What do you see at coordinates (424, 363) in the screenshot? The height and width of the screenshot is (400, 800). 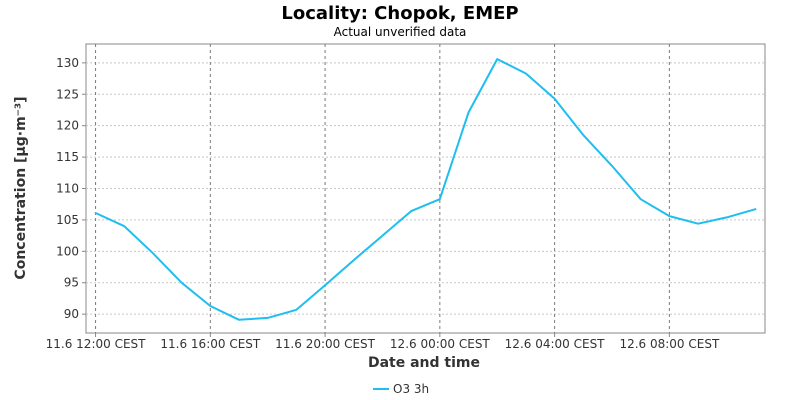 I see `x-axis-label: Date and time` at bounding box center [424, 363].